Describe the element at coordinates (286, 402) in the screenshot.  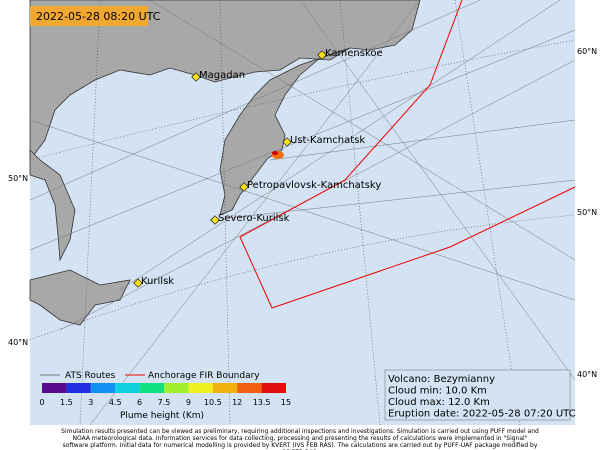
I see `colorbar-tick: 15` at that location.